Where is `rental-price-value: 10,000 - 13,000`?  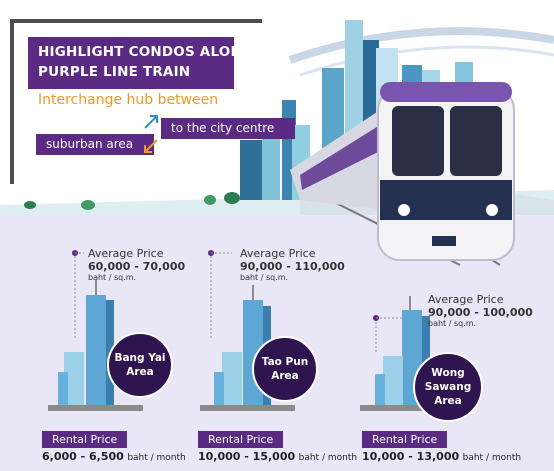
rental-price-value: 10,000 - 13,000 is located at coordinates (411, 456).